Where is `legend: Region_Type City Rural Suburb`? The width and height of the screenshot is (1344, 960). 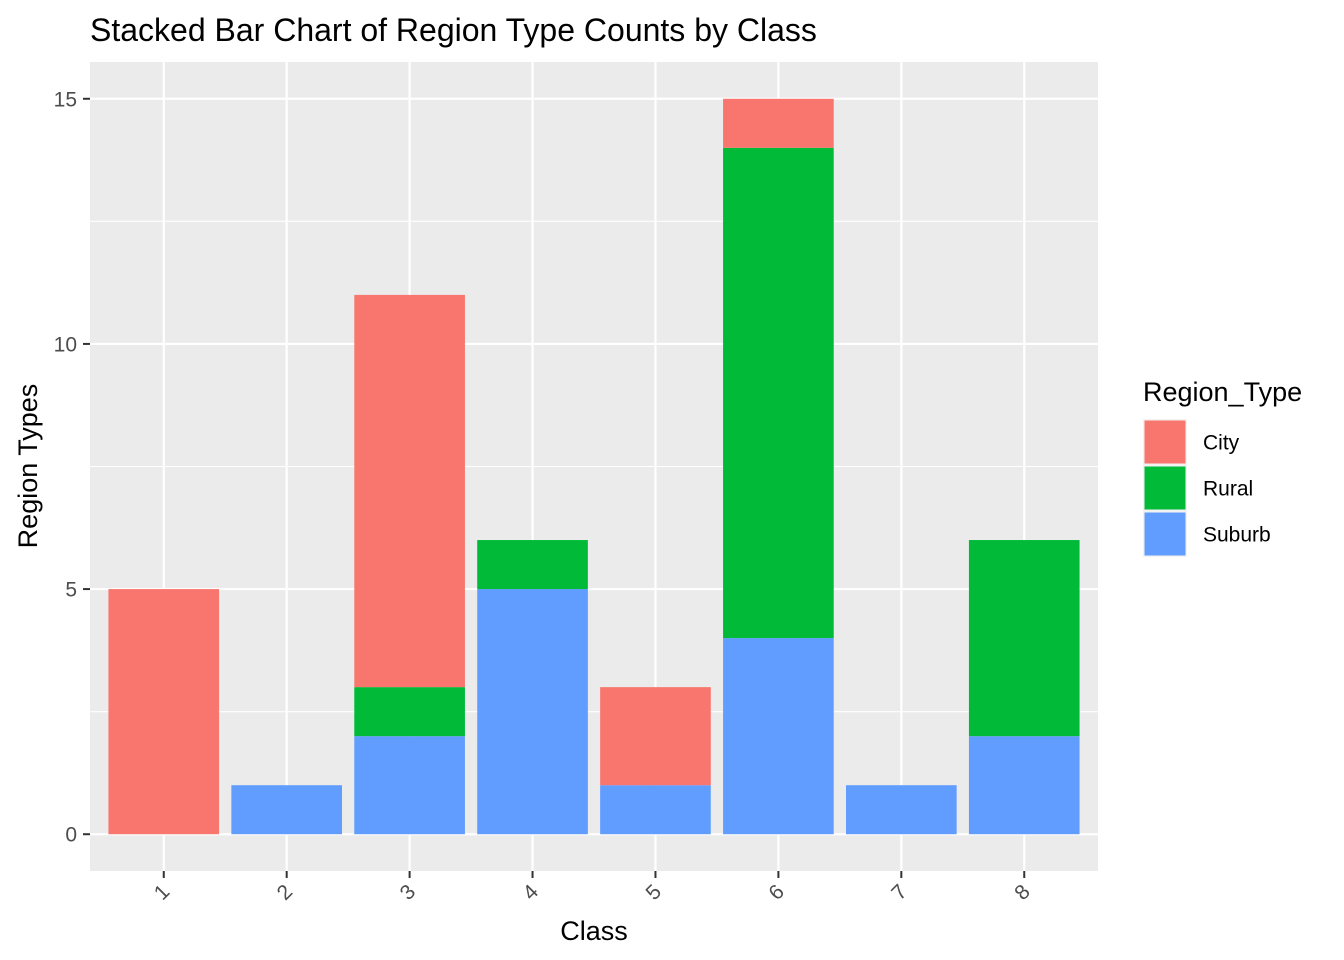 legend: Region_Type City Rural Suburb is located at coordinates (1222, 467).